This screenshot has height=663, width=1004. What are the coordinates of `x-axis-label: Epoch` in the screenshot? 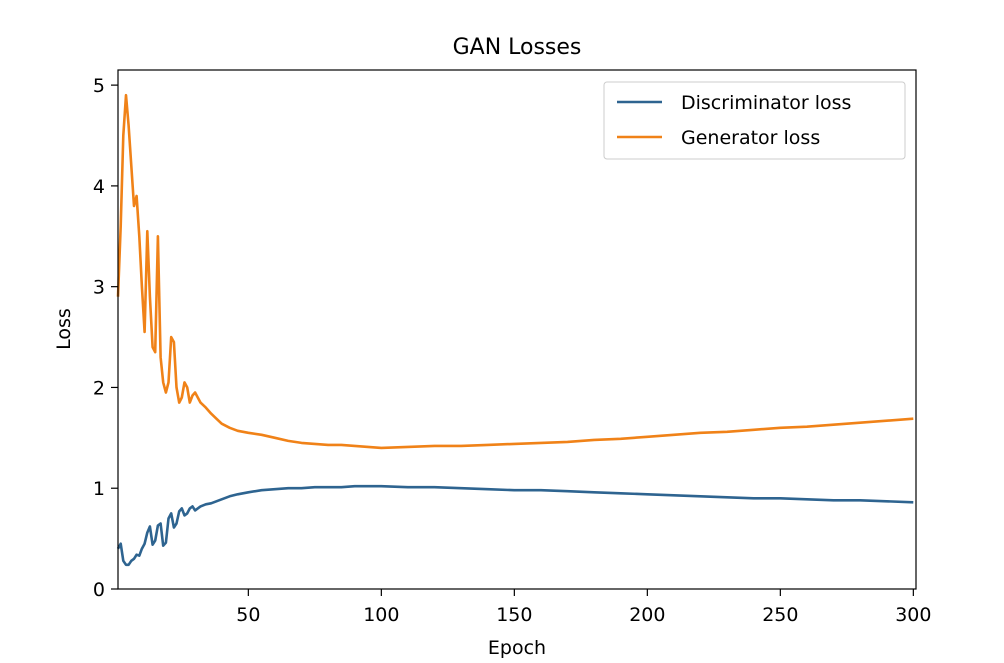 It's located at (517, 648).